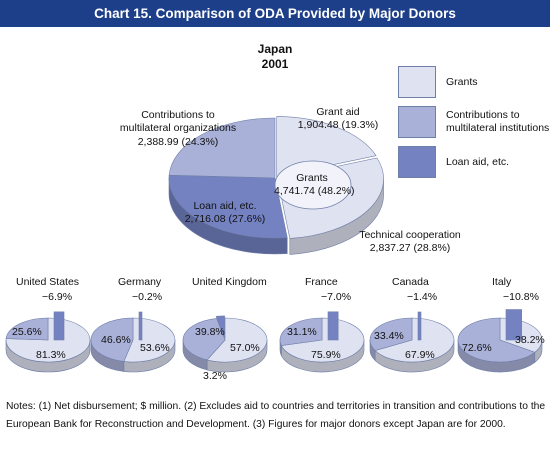 Image resolution: width=550 pixels, height=450 pixels. Describe the element at coordinates (155, 348) in the screenshot. I see `germany-grants-label: 53.6%` at that location.